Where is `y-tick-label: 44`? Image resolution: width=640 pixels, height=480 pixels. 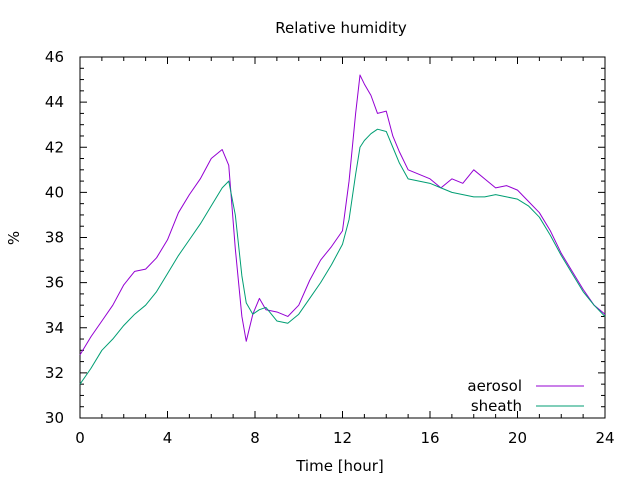 y-tick-label: 44 is located at coordinates (54, 102).